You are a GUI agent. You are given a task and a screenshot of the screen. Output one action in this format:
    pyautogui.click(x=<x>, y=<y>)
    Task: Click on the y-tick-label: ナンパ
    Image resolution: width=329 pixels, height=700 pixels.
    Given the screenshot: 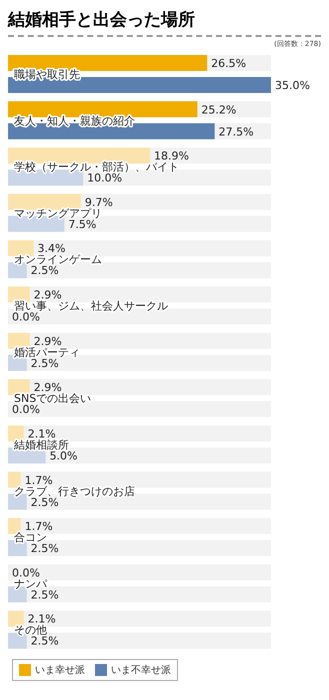 What is the action you would take?
    pyautogui.click(x=31, y=583)
    